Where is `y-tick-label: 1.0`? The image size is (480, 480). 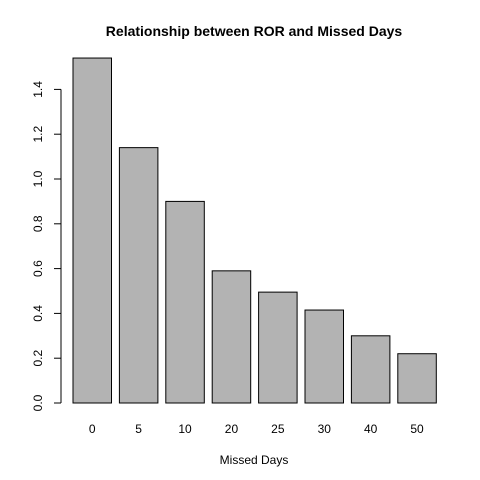 y-tick-label: 1.0 is located at coordinates (38, 178).